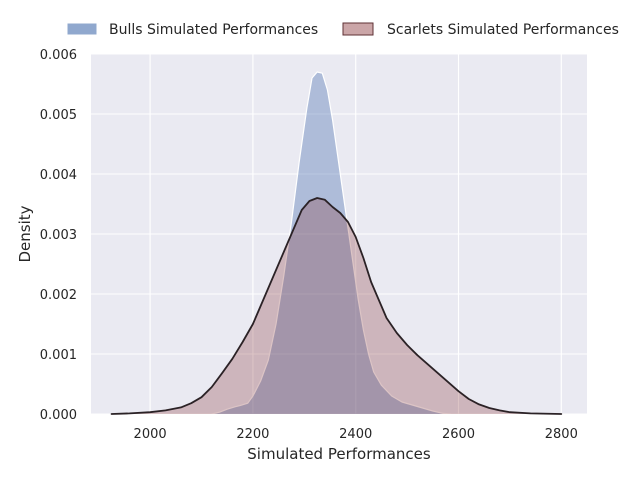 The image size is (640, 480). Describe the element at coordinates (561, 434) in the screenshot. I see `x-tick-label: 2800` at that location.